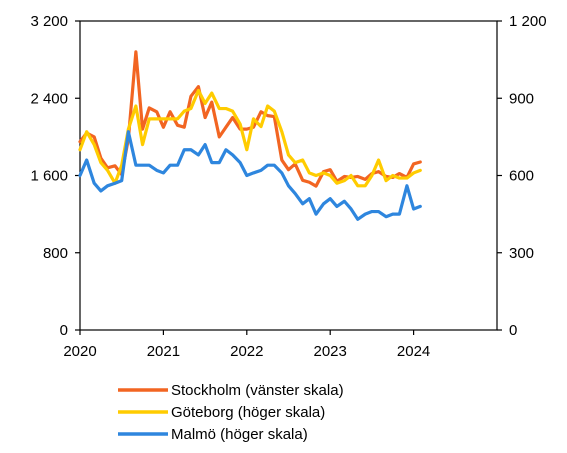  Describe the element at coordinates (257, 390) in the screenshot. I see `legend-label: Stockholm (vänster skala)` at that location.